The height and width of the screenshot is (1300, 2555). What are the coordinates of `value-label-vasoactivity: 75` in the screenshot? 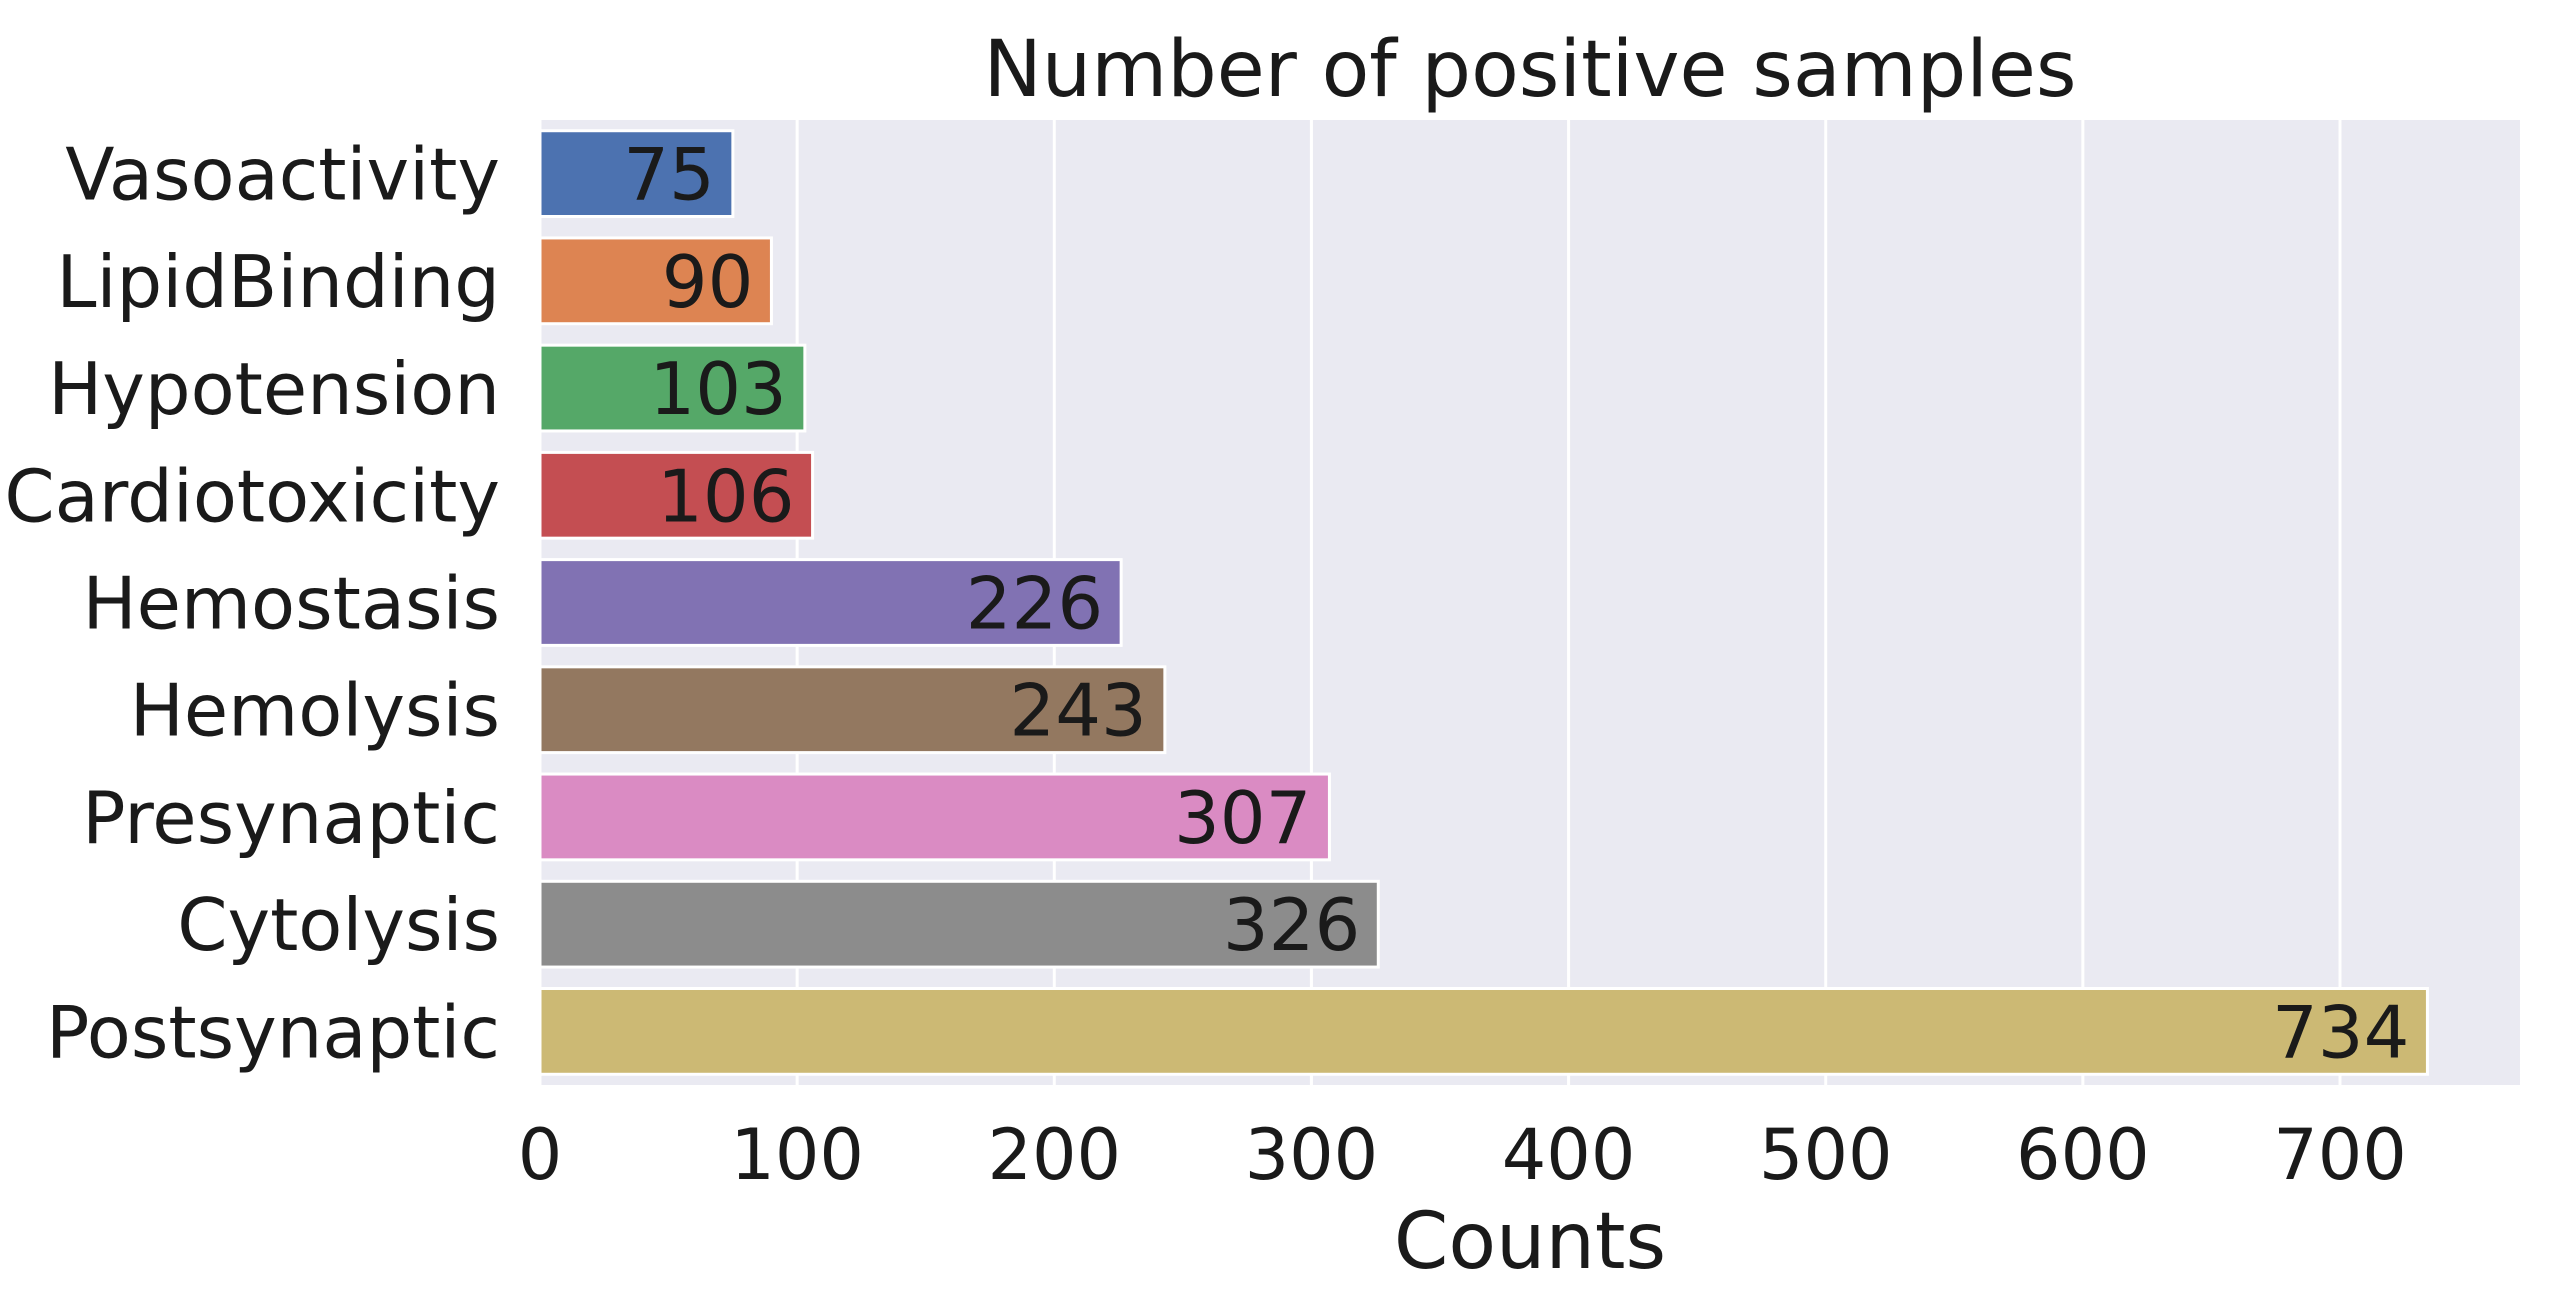 It's located at (669, 175).